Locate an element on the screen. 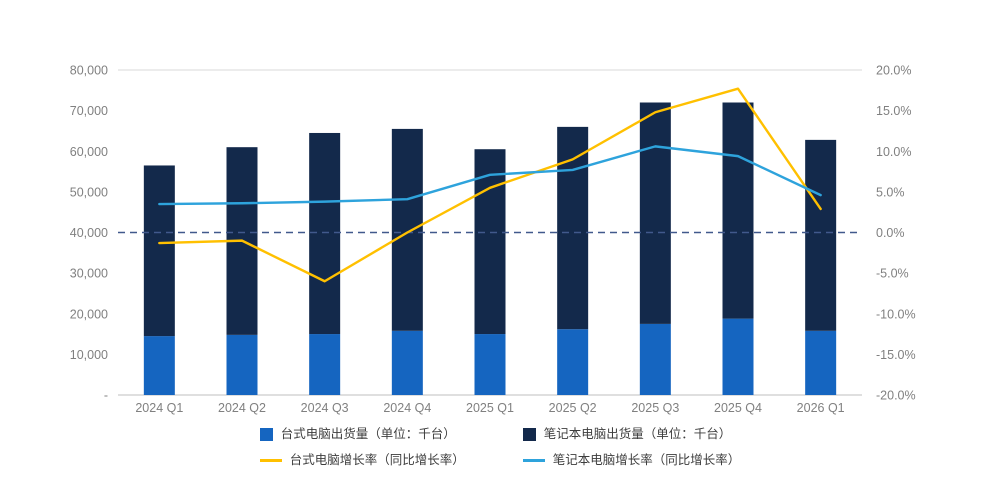  legend-item-desktop-growth: 台式电脑增长率（同比增长率） is located at coordinates (362, 460).